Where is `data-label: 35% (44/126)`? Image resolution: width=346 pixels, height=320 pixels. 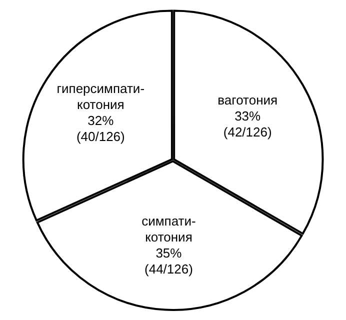 data-label: 35% (44/126) is located at coordinates (168, 261).